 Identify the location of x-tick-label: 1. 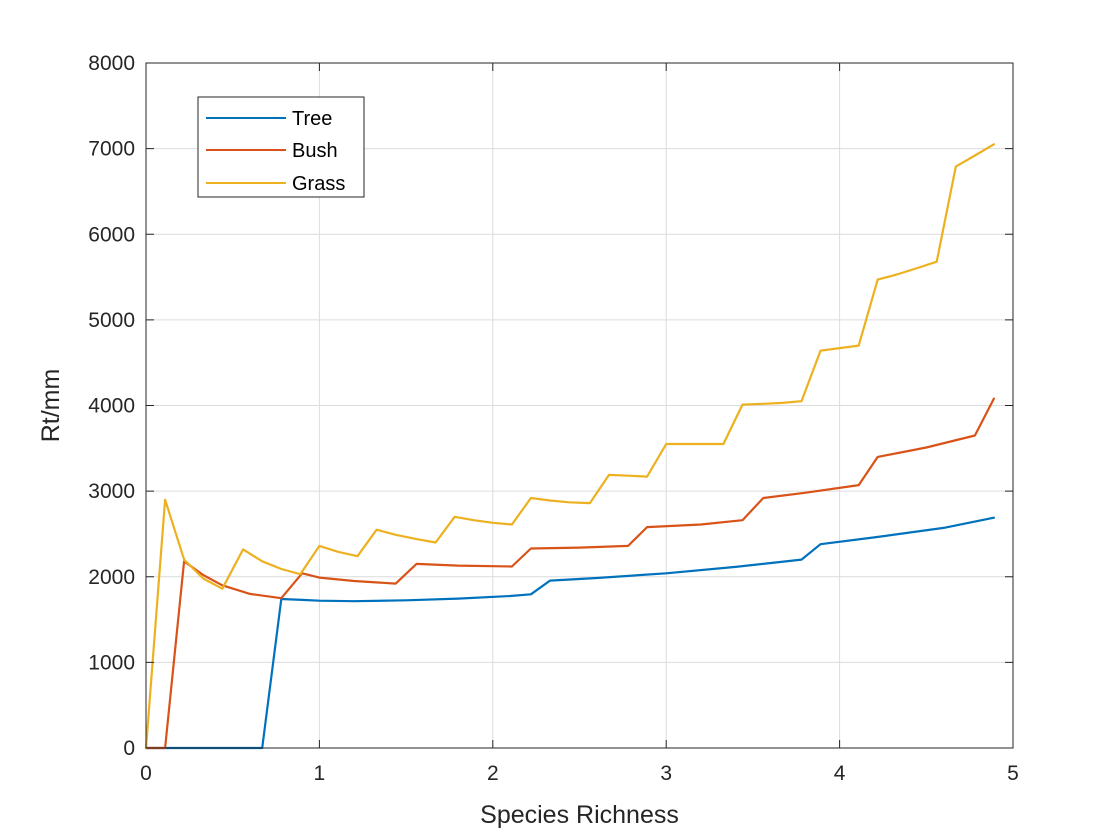
(320, 773).